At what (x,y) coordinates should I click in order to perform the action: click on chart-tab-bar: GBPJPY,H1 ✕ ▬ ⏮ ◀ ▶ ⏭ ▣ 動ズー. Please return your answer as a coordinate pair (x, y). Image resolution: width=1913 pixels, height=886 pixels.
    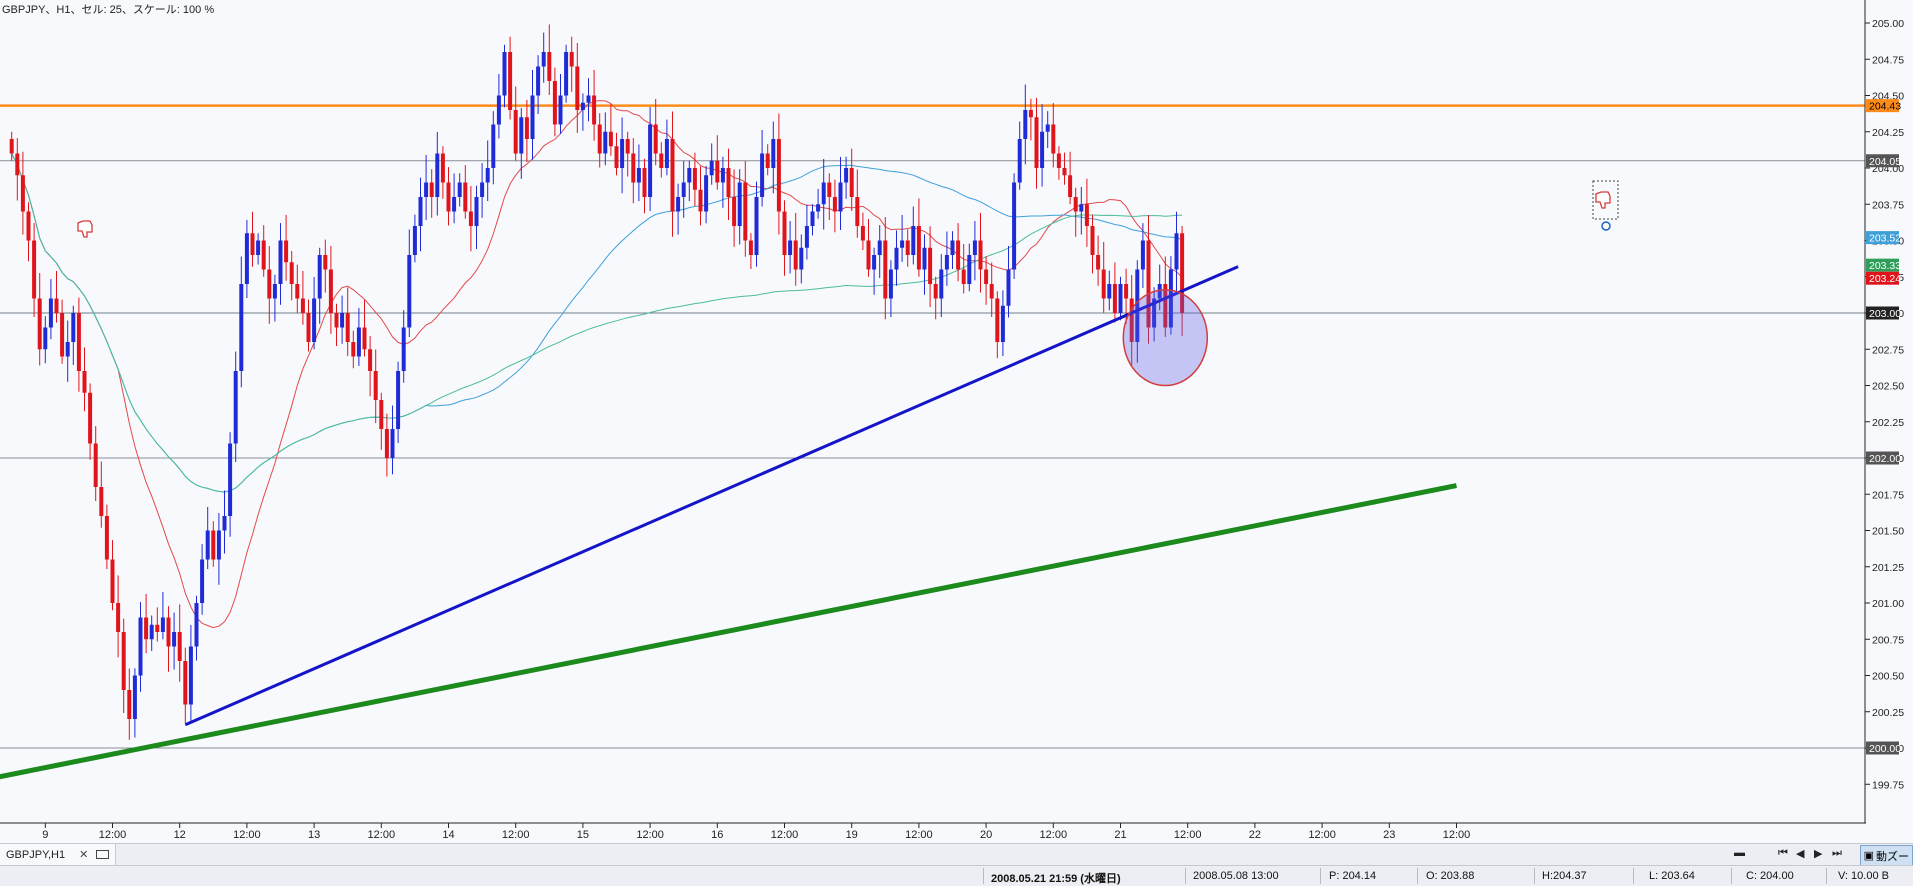
    Looking at the image, I should click on (956, 854).